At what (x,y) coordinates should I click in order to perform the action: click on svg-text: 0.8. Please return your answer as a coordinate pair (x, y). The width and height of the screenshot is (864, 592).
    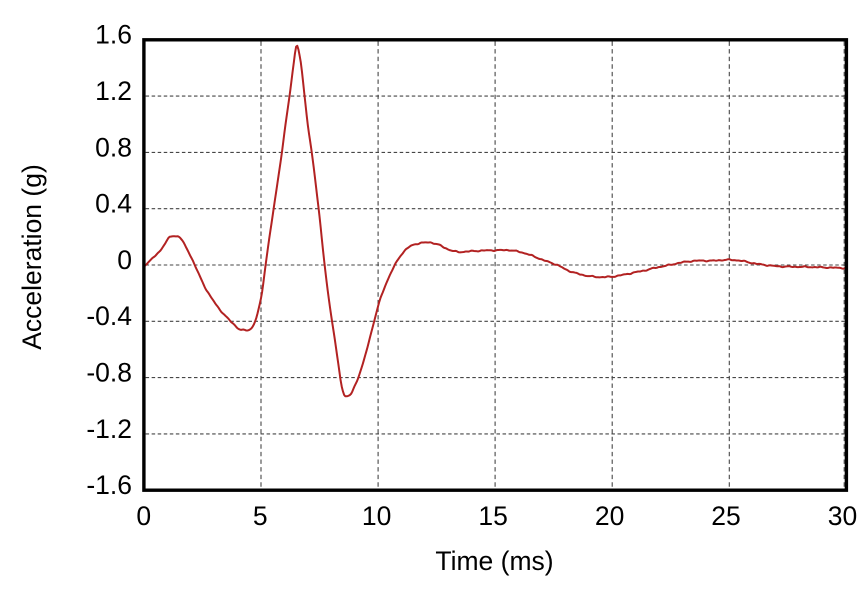
    Looking at the image, I should click on (113, 147).